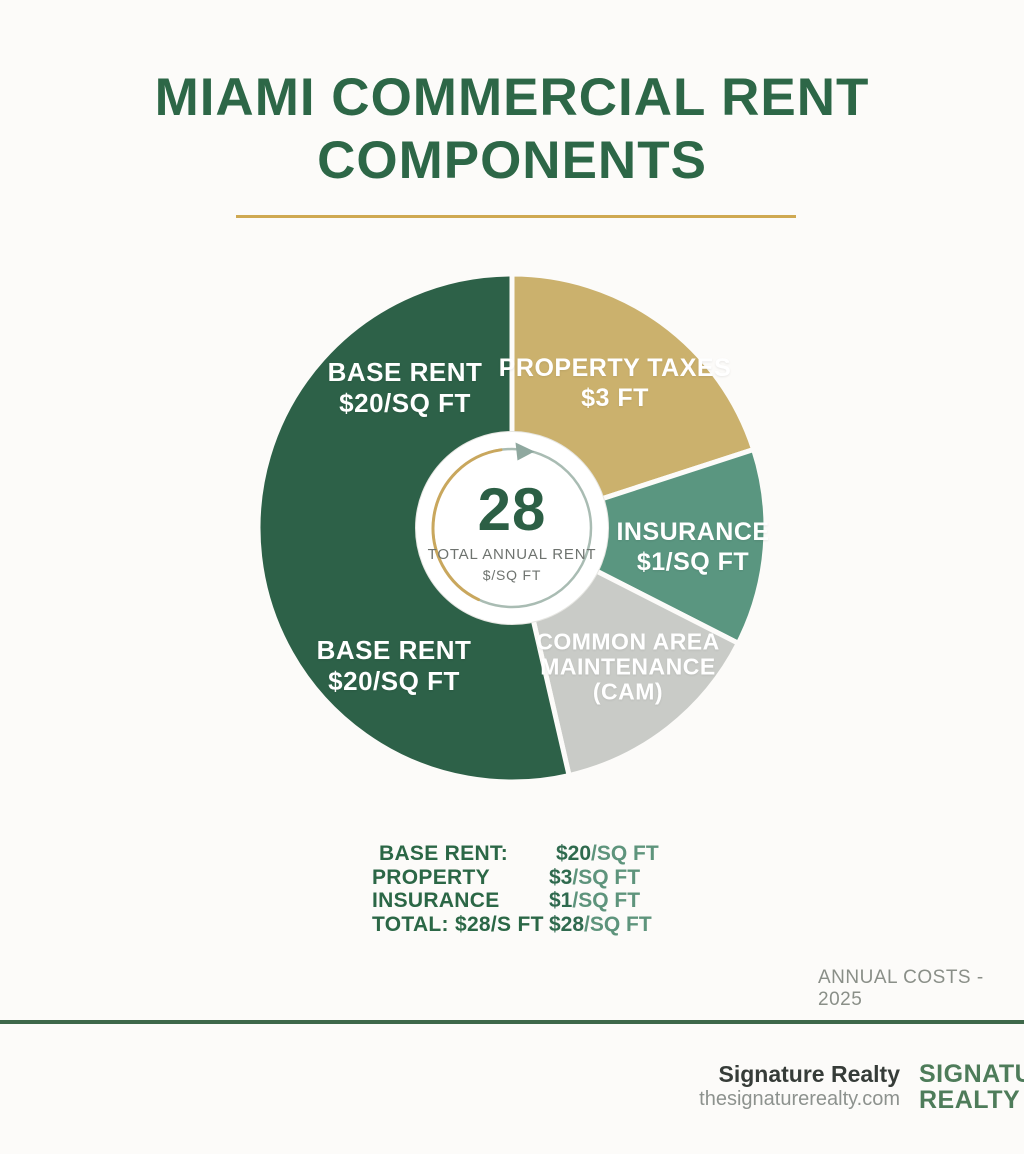 This screenshot has width=1024, height=1154. I want to click on slice-label-cam: COMMON AREA MAINTENANCE (CAM), so click(628, 666).